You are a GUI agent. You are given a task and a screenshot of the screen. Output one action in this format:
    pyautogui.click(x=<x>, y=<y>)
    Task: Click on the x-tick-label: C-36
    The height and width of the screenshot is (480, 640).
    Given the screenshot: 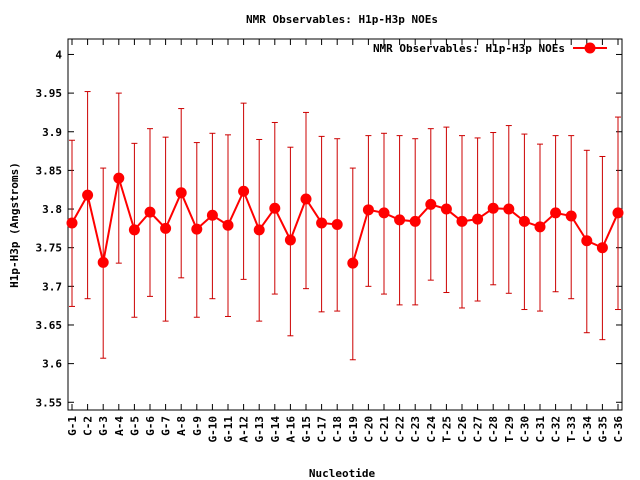 What is the action you would take?
    pyautogui.click(x=618, y=429)
    